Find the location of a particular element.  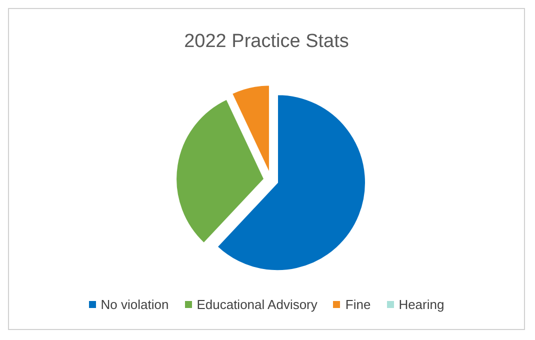

legend-label: Fine is located at coordinates (357, 304).